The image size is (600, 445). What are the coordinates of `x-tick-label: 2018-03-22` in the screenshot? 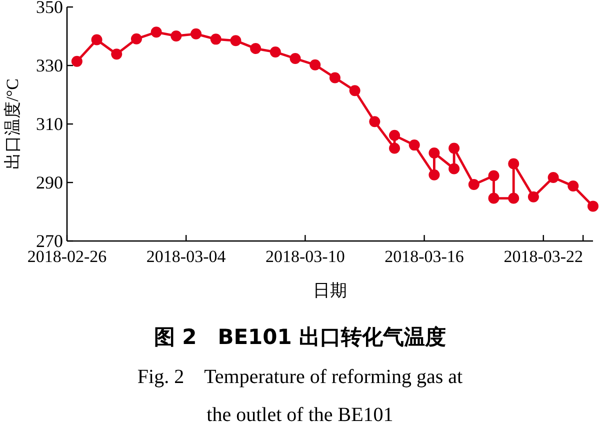 It's located at (544, 256).